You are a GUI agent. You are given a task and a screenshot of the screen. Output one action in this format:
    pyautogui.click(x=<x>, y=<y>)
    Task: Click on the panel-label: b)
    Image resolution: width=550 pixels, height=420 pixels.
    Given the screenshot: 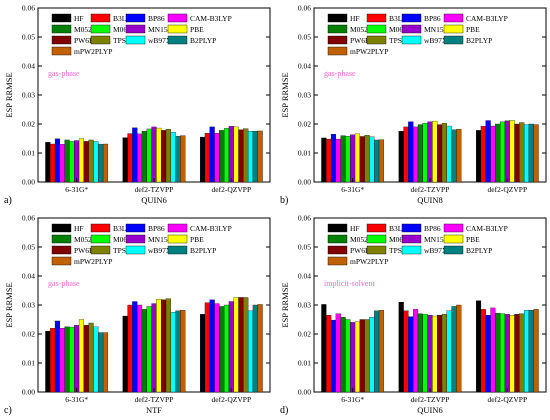 What is the action you would take?
    pyautogui.click(x=284, y=200)
    